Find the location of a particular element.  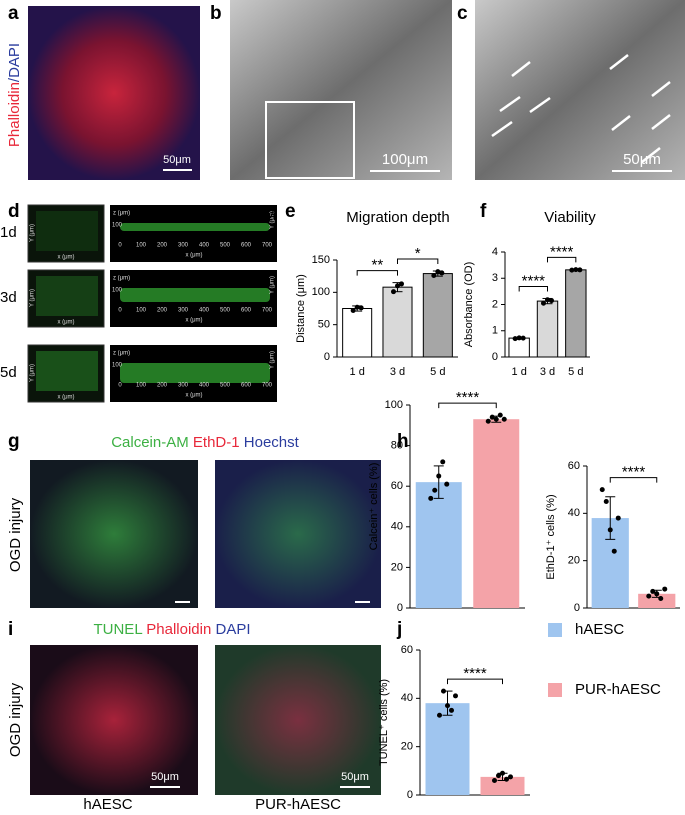

stain: TUNEL is located at coordinates (117, 629).